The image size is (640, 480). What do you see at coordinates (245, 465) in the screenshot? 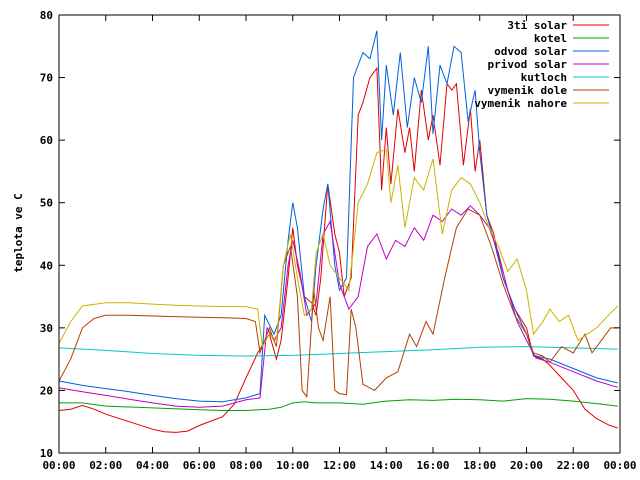
I see `x-tick-label: 08:00` at bounding box center [245, 465].